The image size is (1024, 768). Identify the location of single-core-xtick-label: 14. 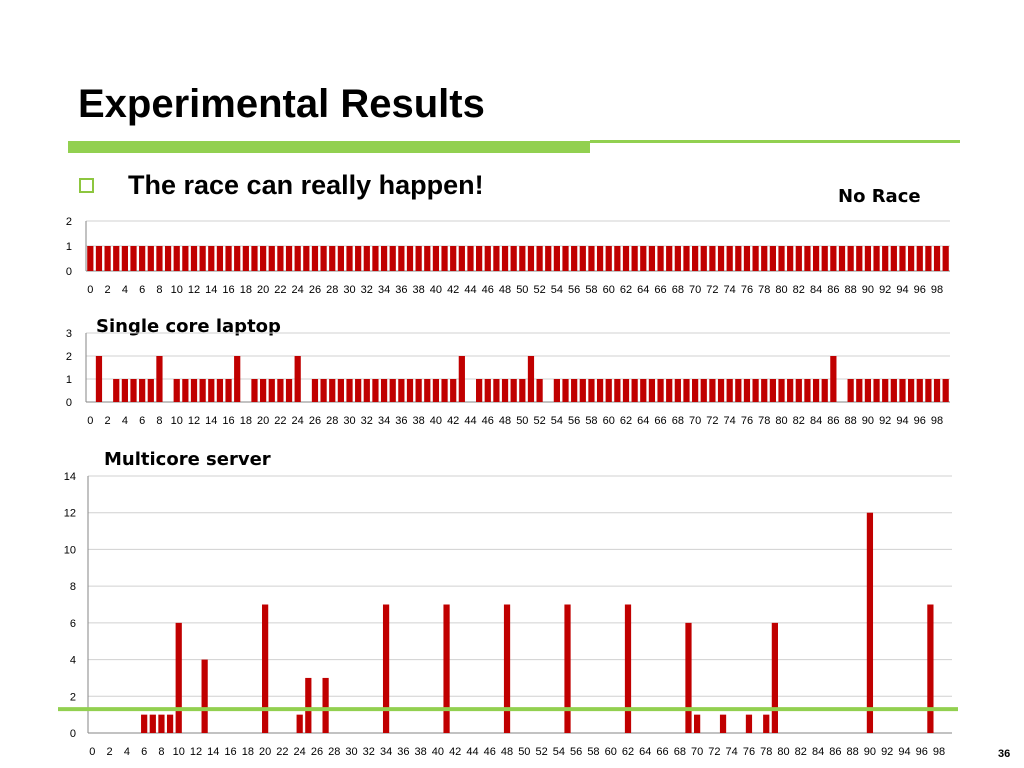
(211, 421).